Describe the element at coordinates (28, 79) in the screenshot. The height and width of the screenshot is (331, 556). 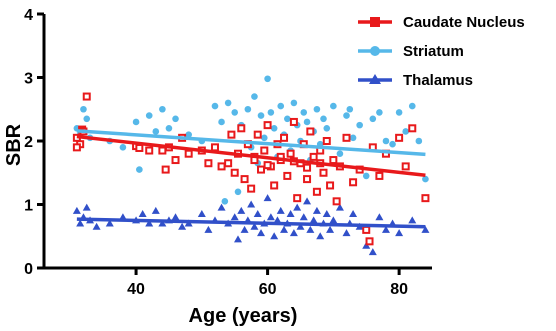
I see `y-tick-label: 3` at that location.